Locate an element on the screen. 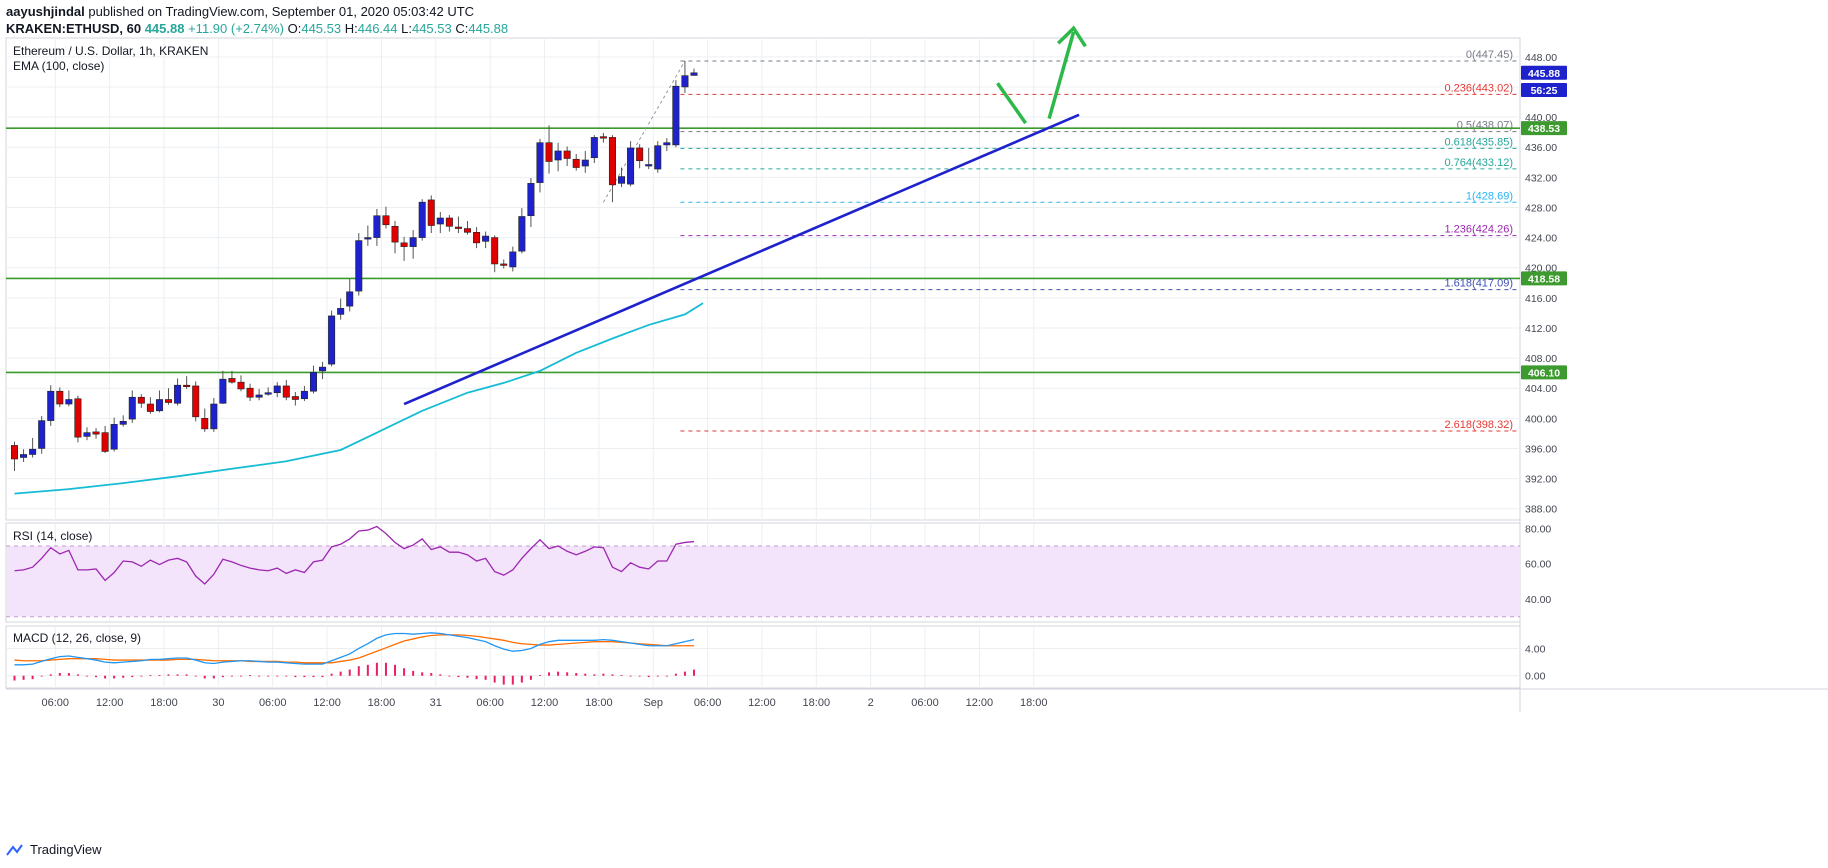 Image resolution: width=1828 pixels, height=868 pixels. rsi-tick-label: 80.00 is located at coordinates (1538, 529).